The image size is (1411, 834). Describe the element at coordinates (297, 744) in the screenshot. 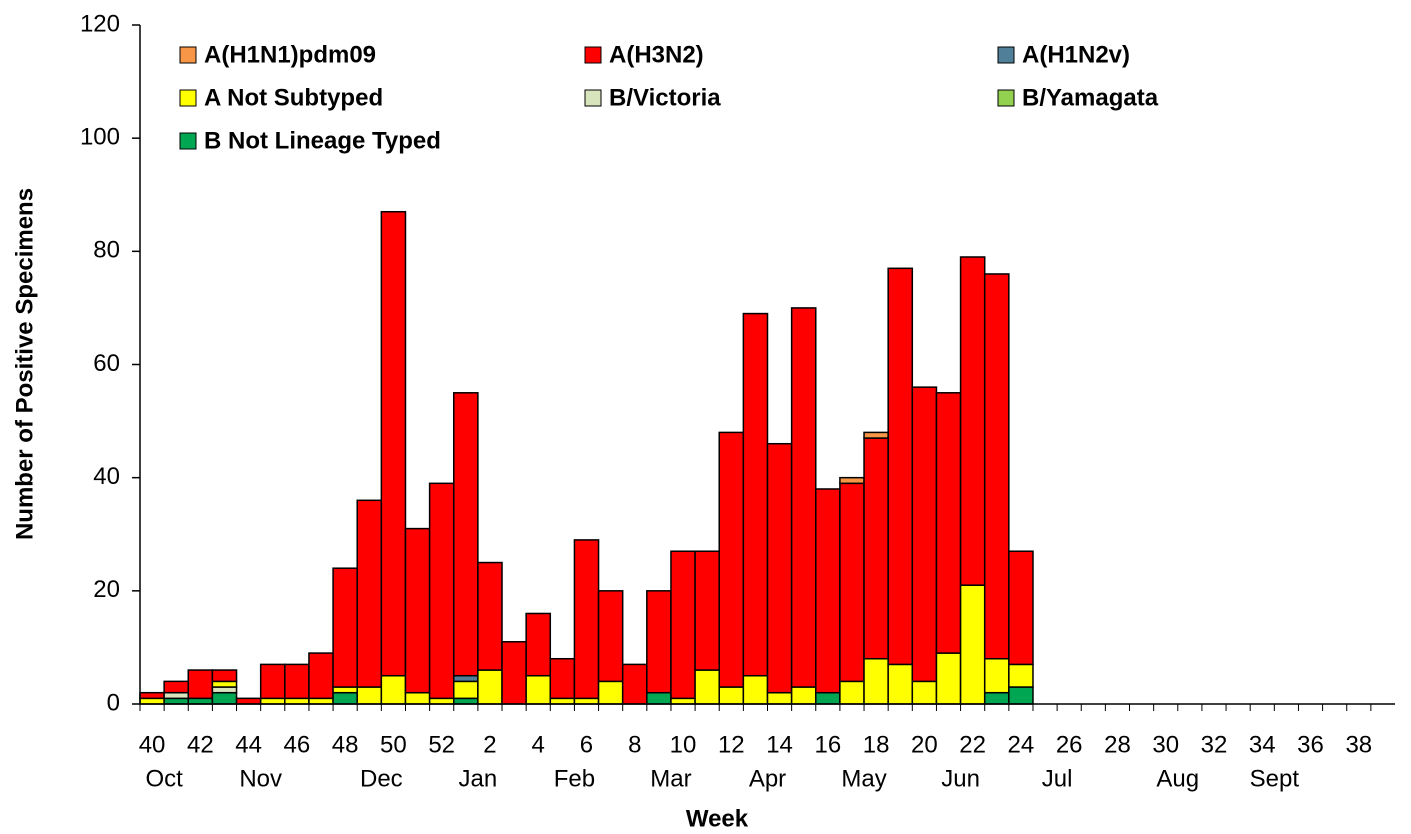

I see `x-tick-label: 46` at that location.